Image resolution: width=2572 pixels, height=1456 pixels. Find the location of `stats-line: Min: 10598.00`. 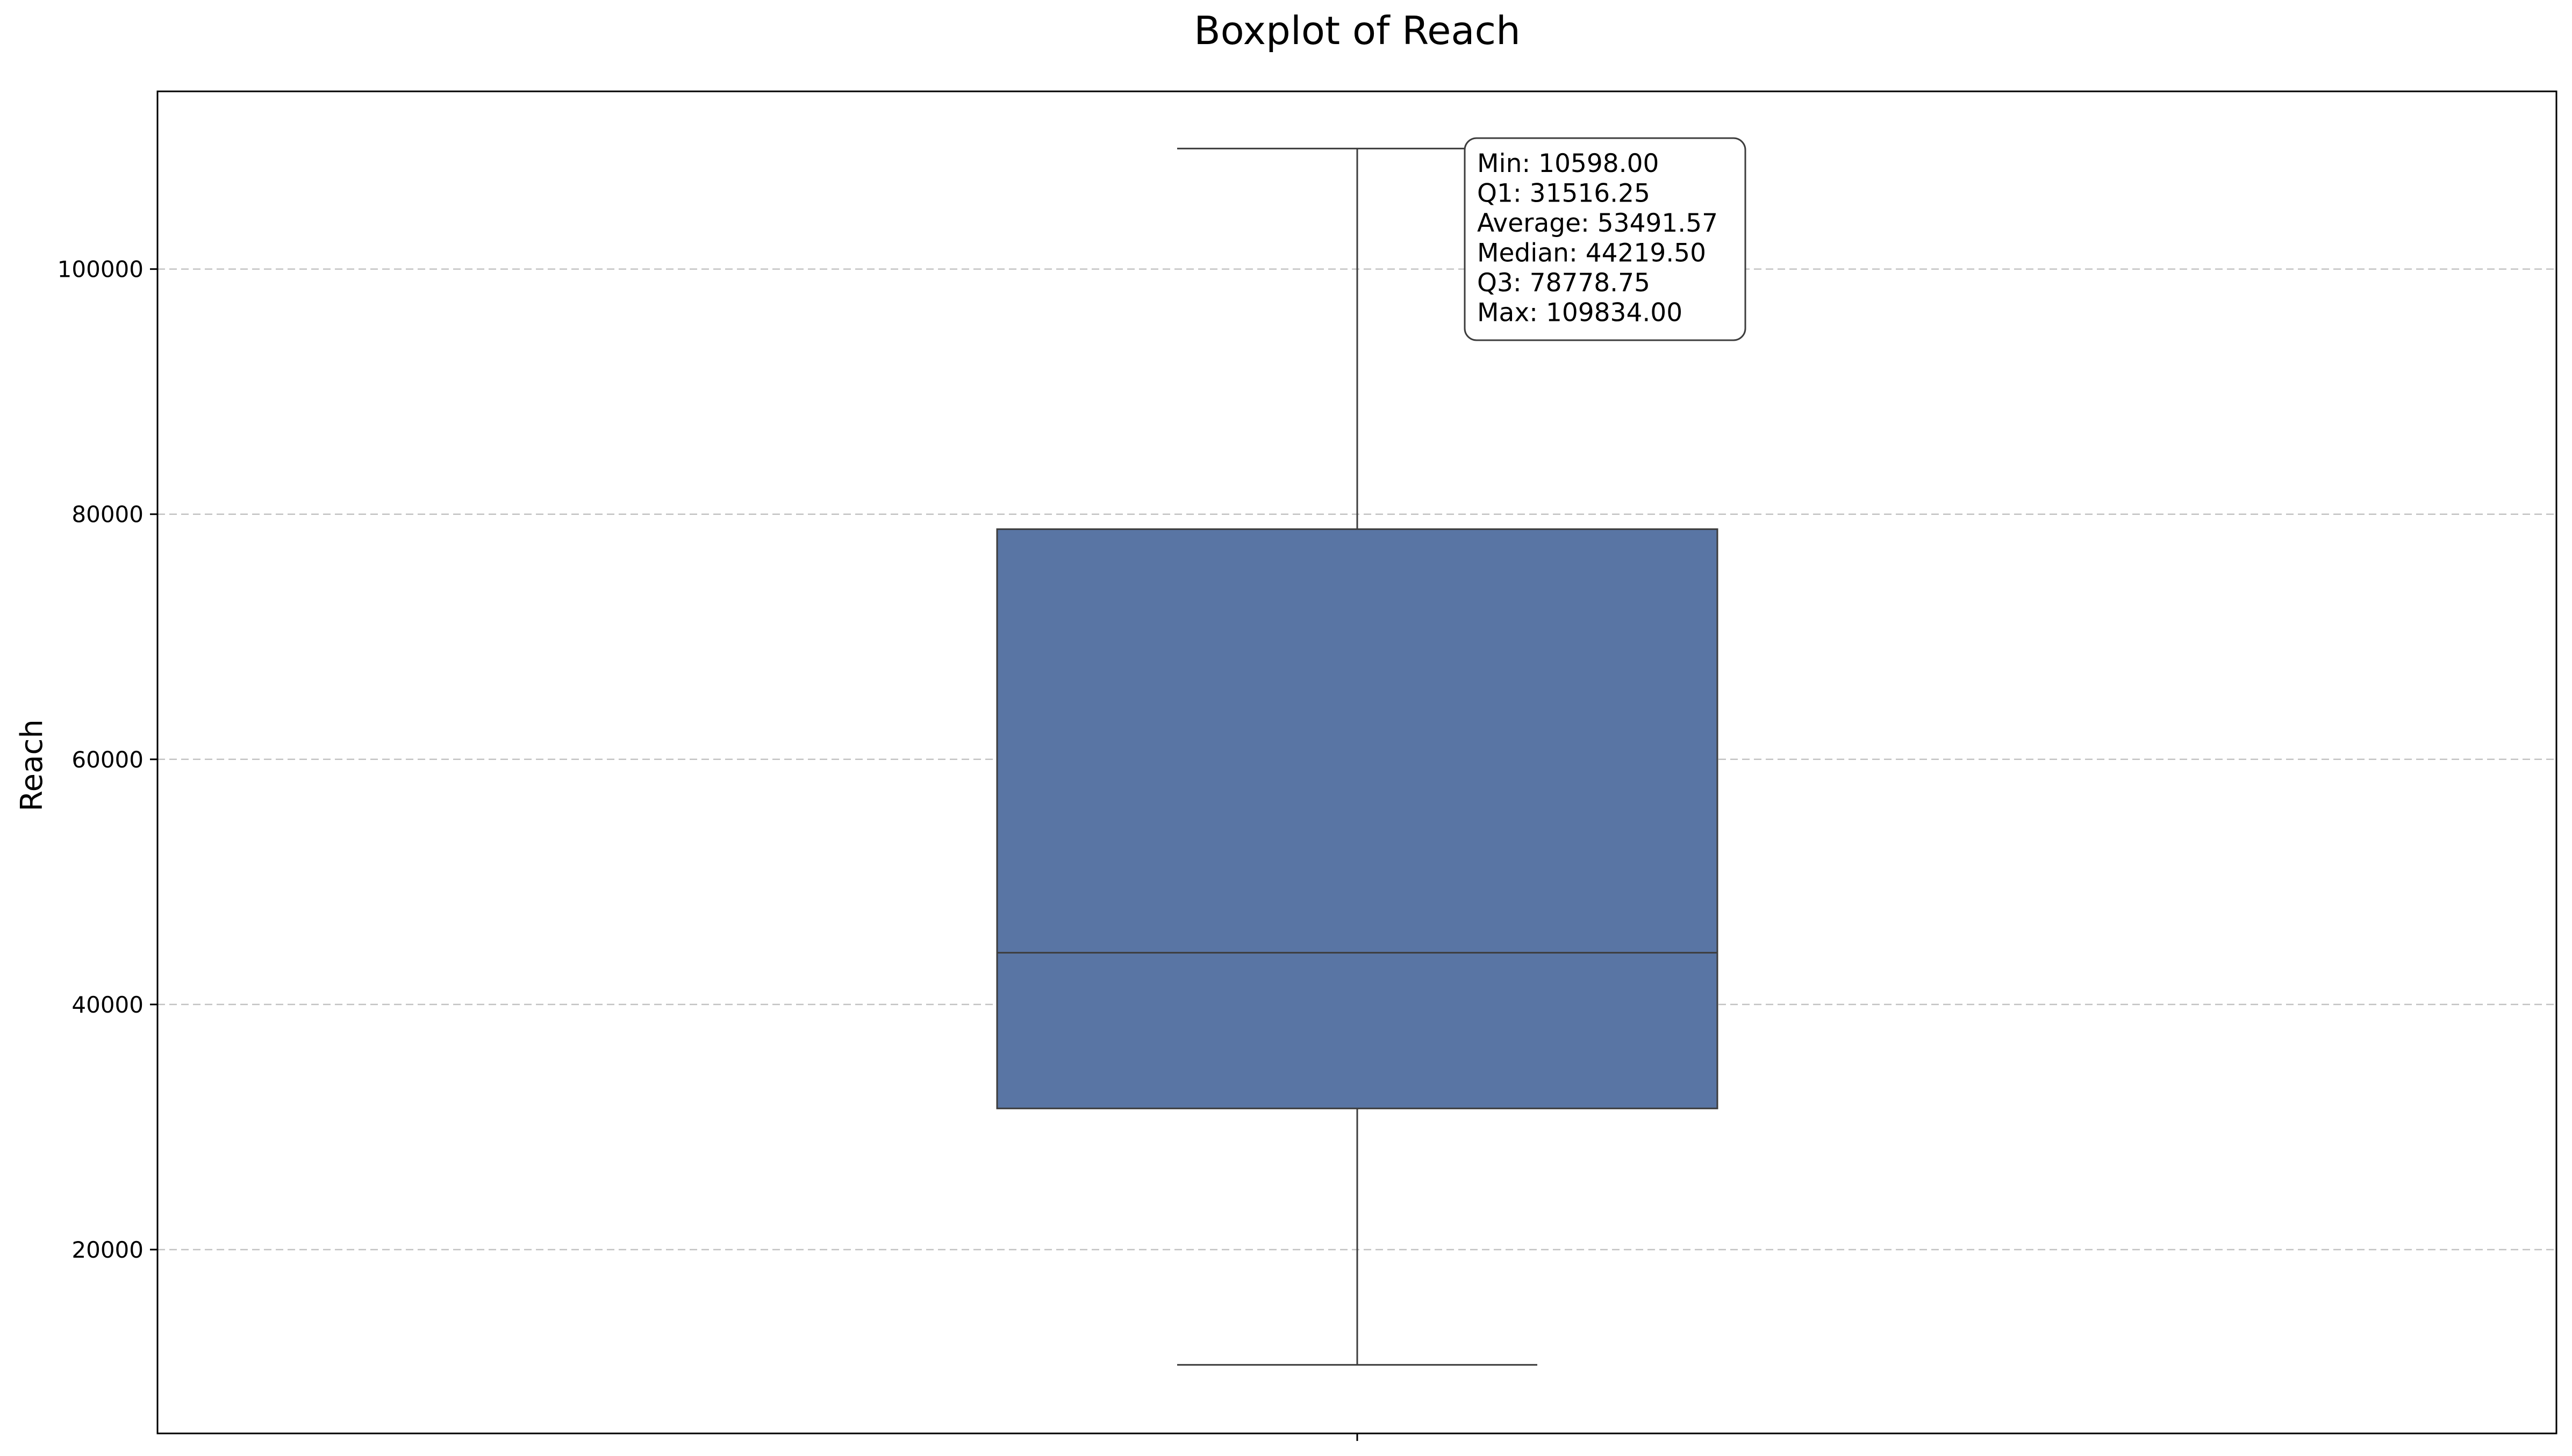

stats-line: Min: 10598.00 is located at coordinates (1568, 163).